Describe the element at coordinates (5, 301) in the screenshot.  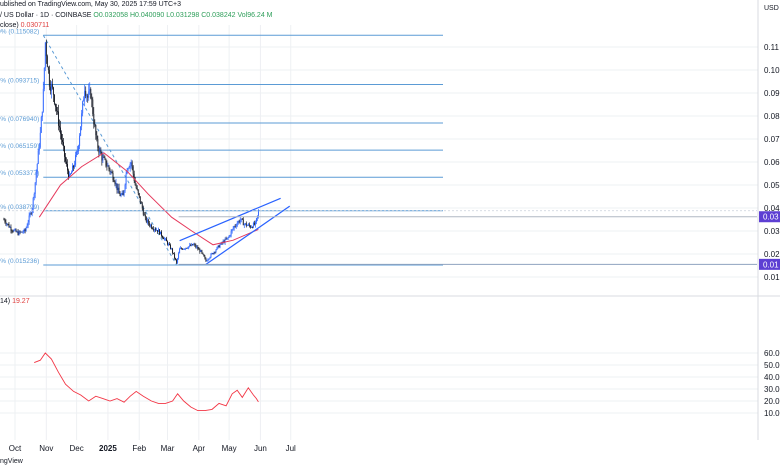
I see `rsi-label: 14)` at that location.